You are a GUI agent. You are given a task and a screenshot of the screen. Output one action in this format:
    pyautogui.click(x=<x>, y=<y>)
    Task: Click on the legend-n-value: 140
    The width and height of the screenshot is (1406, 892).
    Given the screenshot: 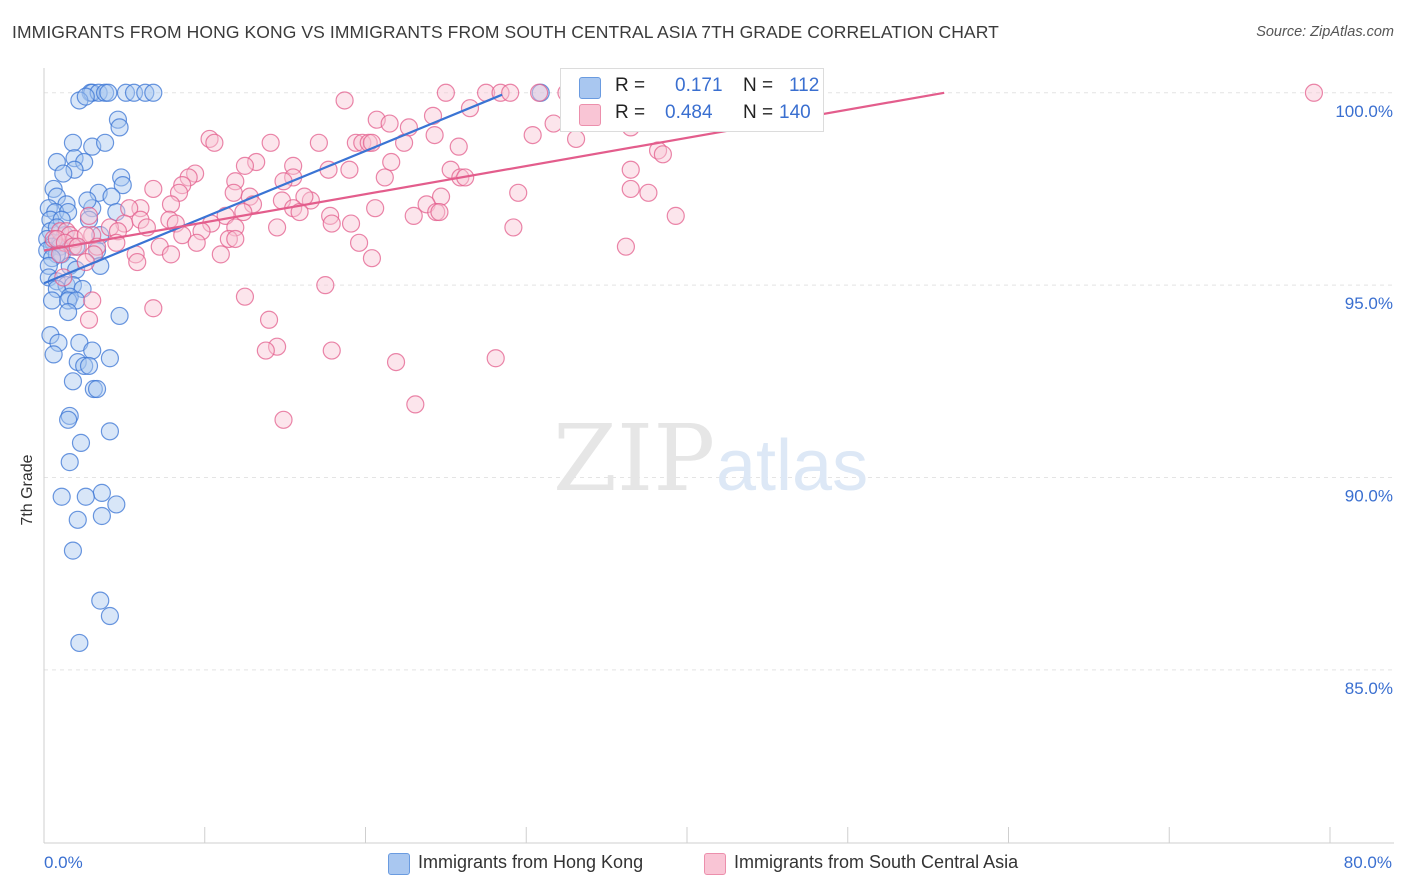 What is the action you would take?
    pyautogui.click(x=795, y=112)
    